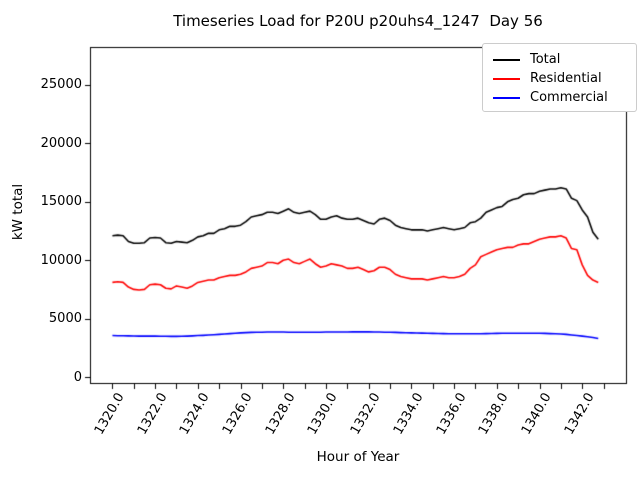 The height and width of the screenshot is (480, 640). I want to click on legend: Total Residential Commercial, so click(559, 77).